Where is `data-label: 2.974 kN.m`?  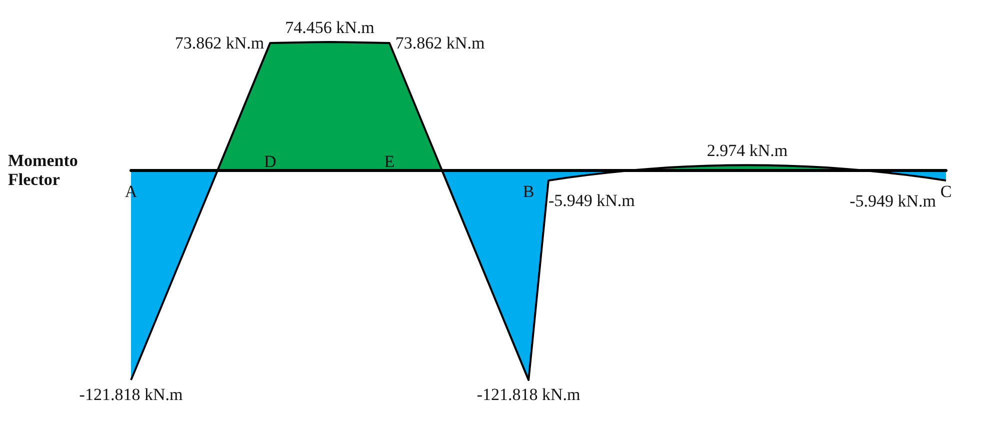 data-label: 2.974 kN.m is located at coordinates (747, 150).